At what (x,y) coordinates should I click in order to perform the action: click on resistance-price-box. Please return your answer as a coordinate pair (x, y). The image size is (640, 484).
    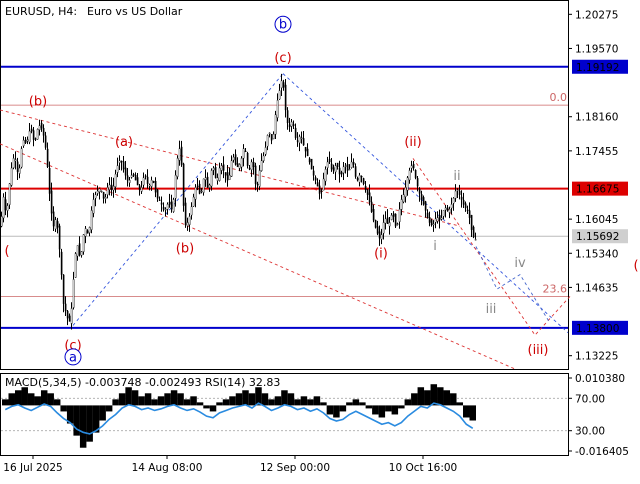
    Looking at the image, I should click on (600, 66).